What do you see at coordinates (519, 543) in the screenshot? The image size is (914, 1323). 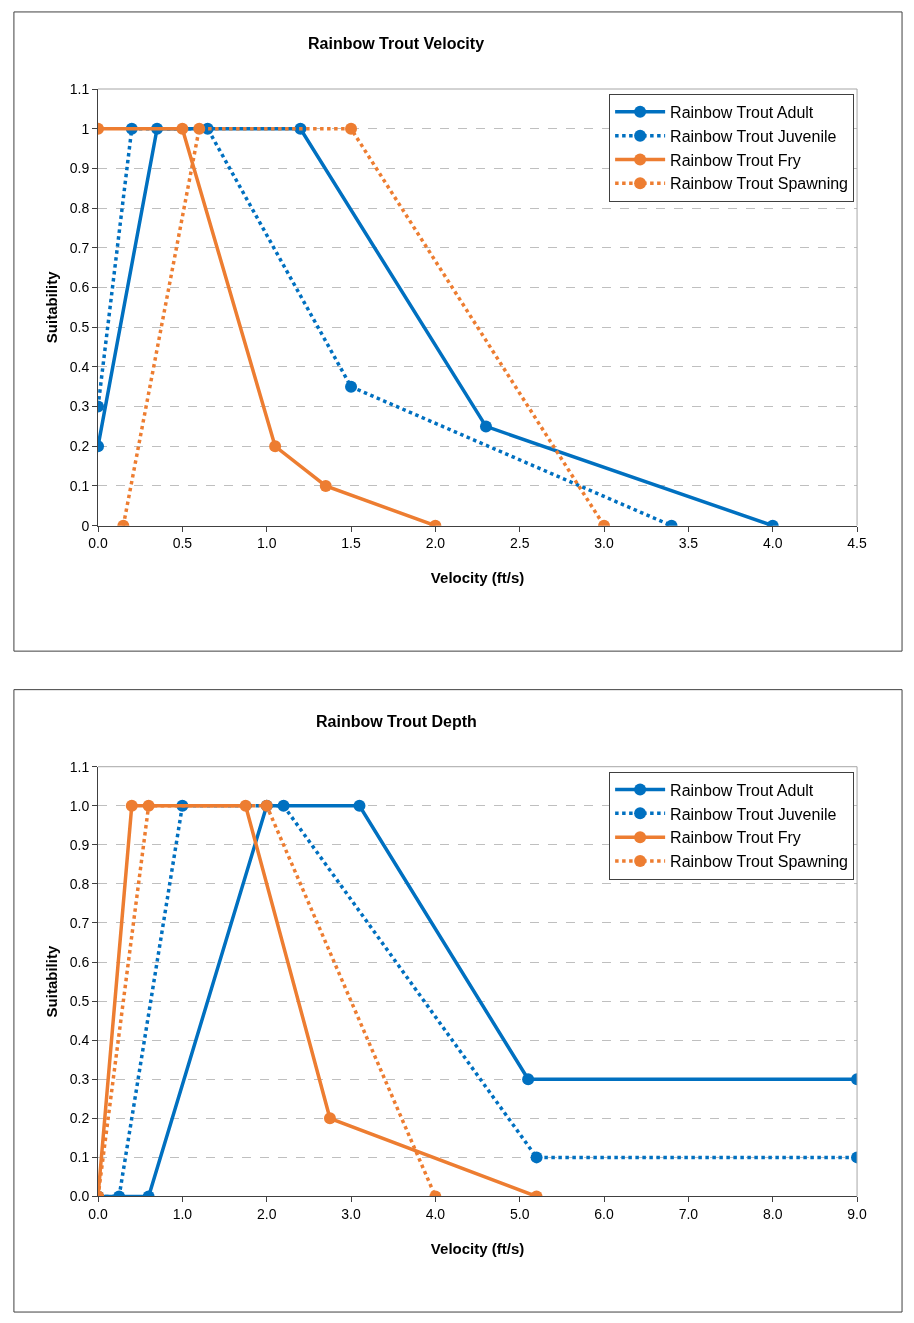 I see `x-tick-label: 2.5` at bounding box center [519, 543].